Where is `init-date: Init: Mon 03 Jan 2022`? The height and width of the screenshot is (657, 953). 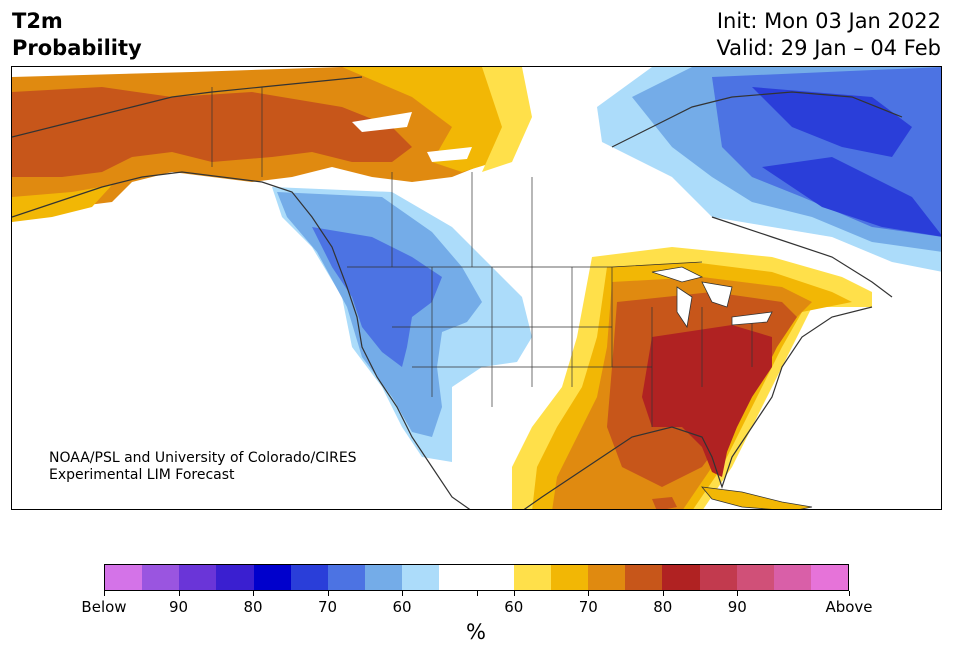
init-date: Init: Mon 03 Jan 2022 is located at coordinates (828, 21).